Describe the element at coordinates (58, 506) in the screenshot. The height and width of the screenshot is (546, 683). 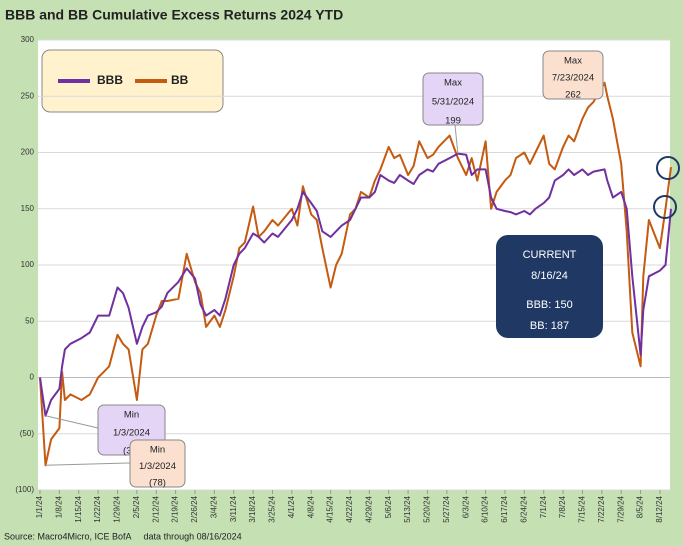
I see `x-tick-label: 1/8/24` at that location.